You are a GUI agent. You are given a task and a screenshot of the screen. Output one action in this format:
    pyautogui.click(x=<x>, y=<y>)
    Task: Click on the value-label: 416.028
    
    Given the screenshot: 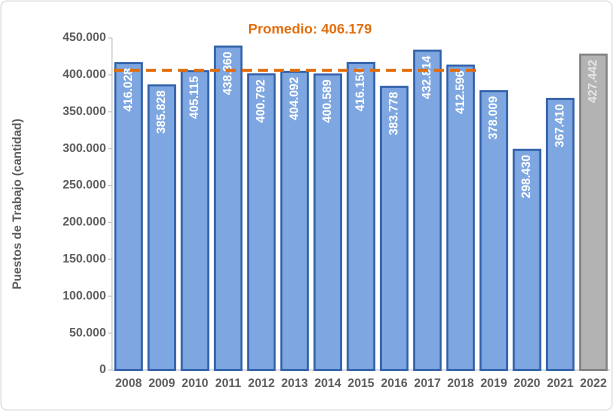 What is the action you would take?
    pyautogui.click(x=128, y=90)
    